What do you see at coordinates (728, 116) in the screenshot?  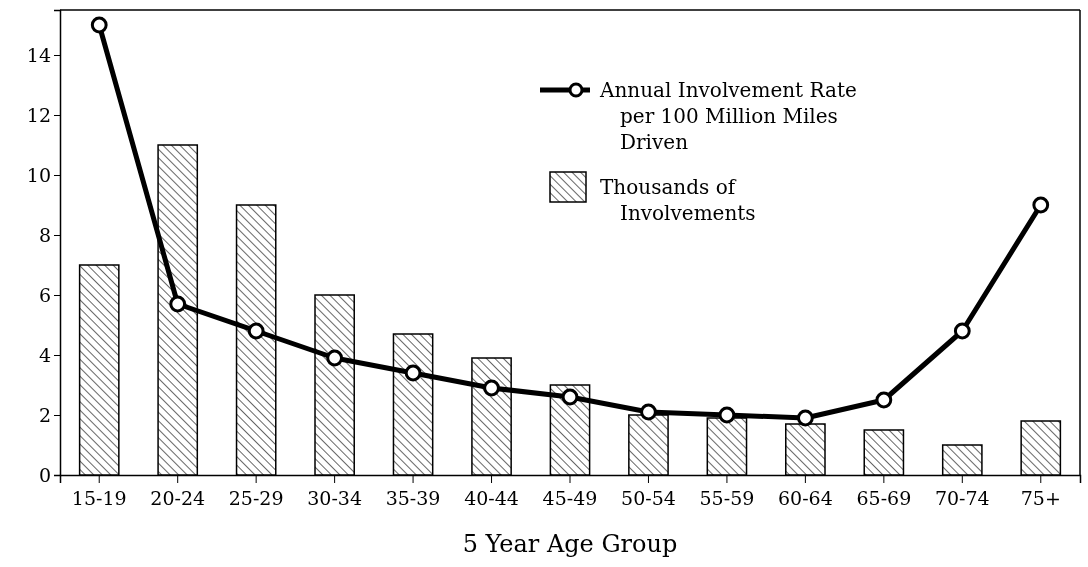 I see `legend-label: Annual Involvement Rate per 100 Million Miles Driven` at bounding box center [728, 116].